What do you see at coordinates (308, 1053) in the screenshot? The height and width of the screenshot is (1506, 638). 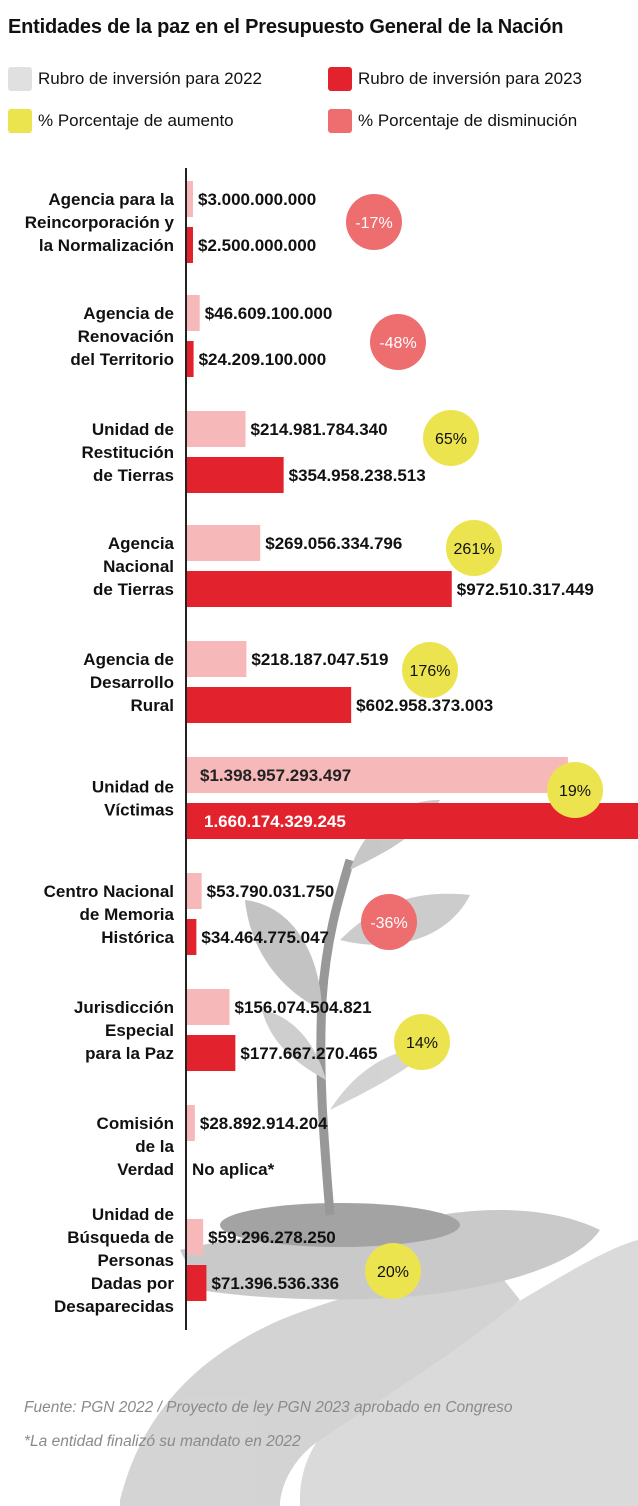 I see `value-label-2023: $177.667.270.465` at bounding box center [308, 1053].